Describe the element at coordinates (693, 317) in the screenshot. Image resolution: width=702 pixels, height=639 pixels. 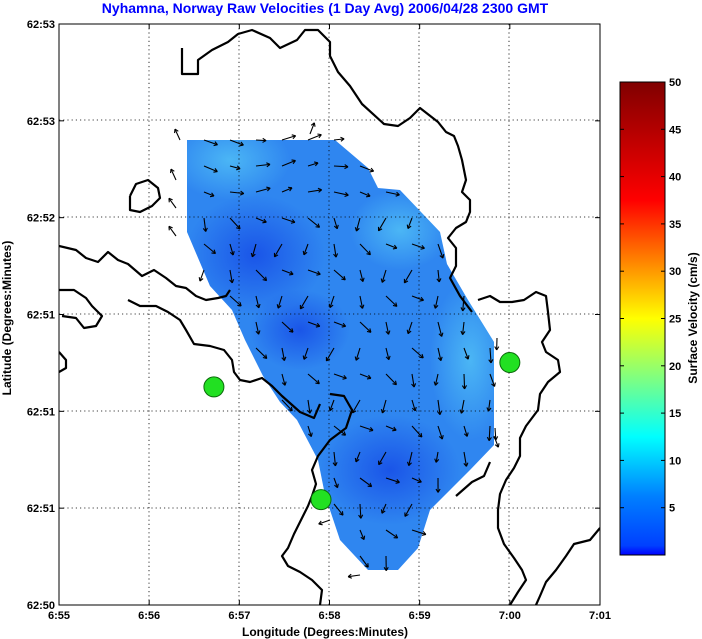
I see `colorbar-label: Surface Velocity (cm/s)` at that location.